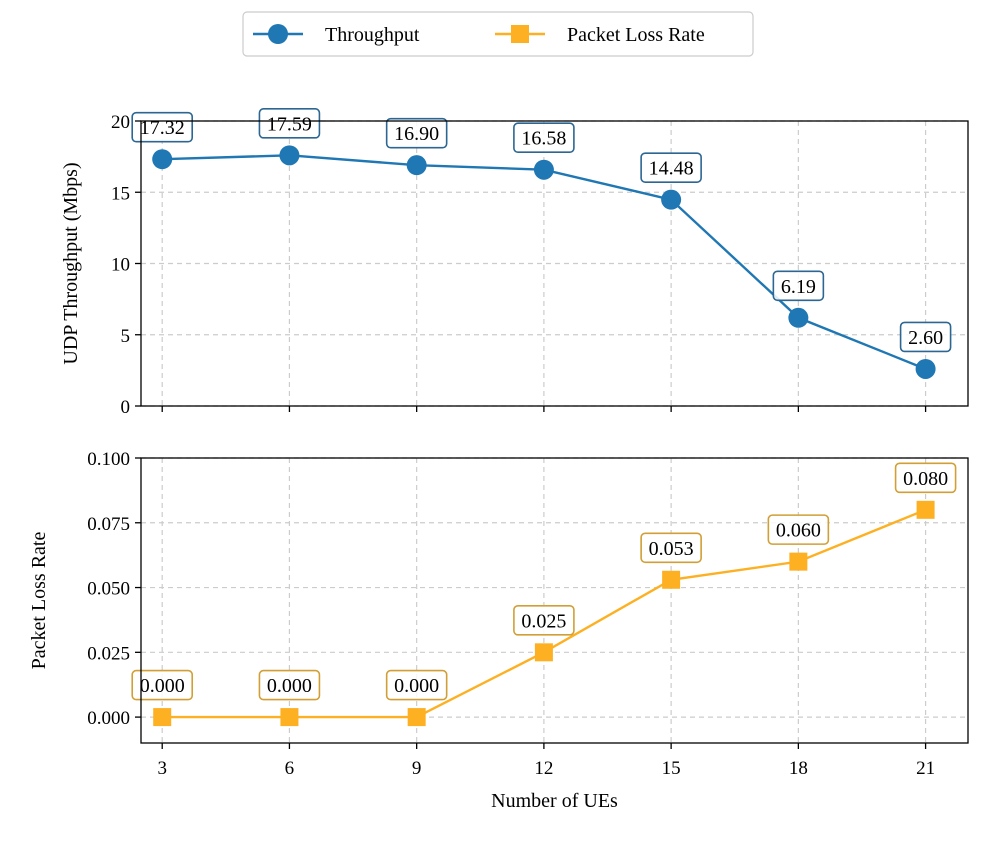 The image size is (997, 843). Describe the element at coordinates (278, 34) in the screenshot. I see `legend-marker-throughput` at that location.